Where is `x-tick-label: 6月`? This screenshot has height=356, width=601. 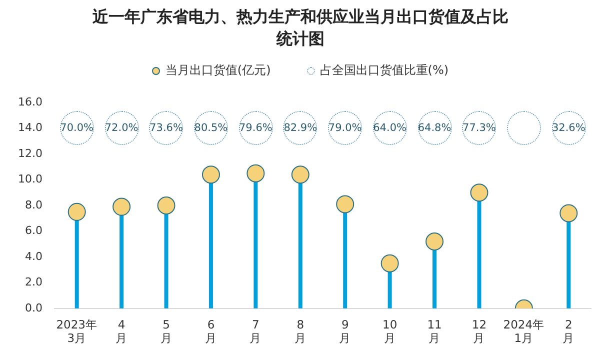 x-tick-label: 6月 is located at coordinates (210, 331).